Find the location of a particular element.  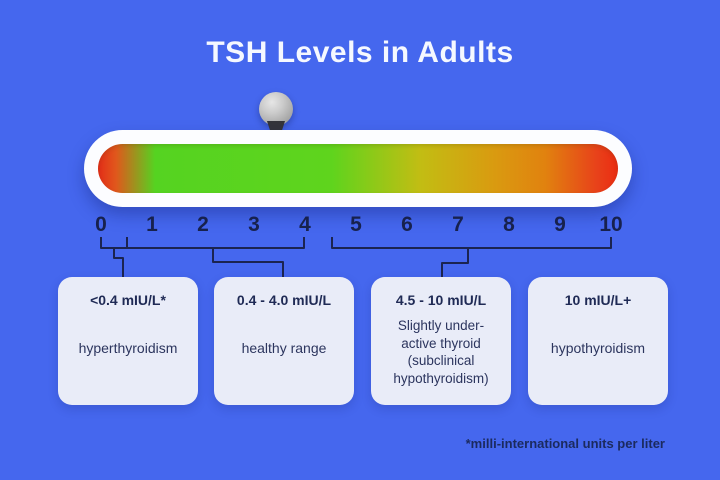

page-title: TSH Levels in Adults is located at coordinates (360, 52).